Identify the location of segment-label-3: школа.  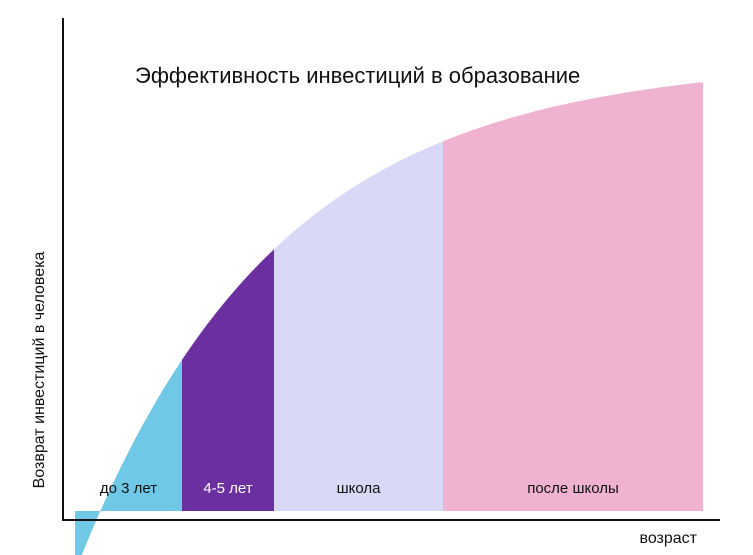
(359, 488).